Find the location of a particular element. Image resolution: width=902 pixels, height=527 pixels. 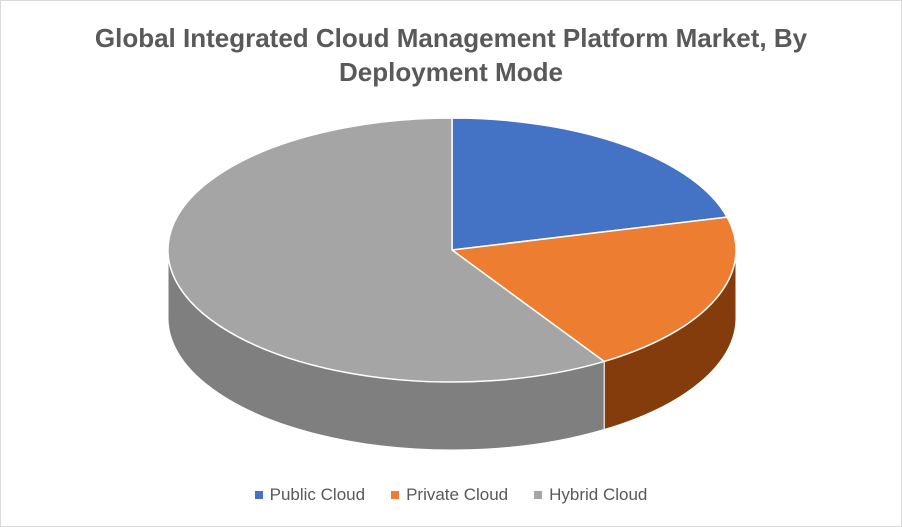

legend-swatch-private-cloud is located at coordinates (395, 495).